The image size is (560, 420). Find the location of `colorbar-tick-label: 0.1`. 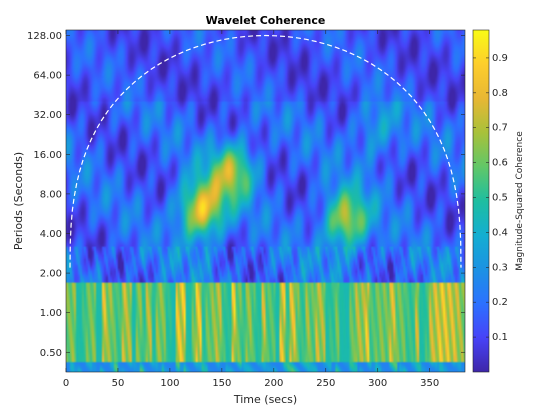

colorbar-tick-label: 0.1 is located at coordinates (500, 337).